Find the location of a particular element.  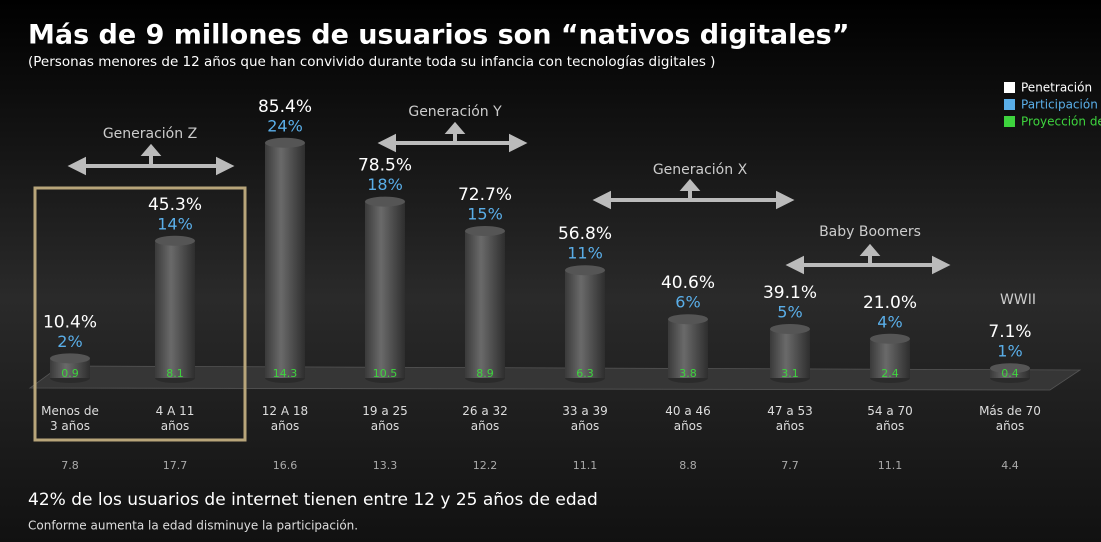

x-tick-label: 54 a 70 años is located at coordinates (890, 418).